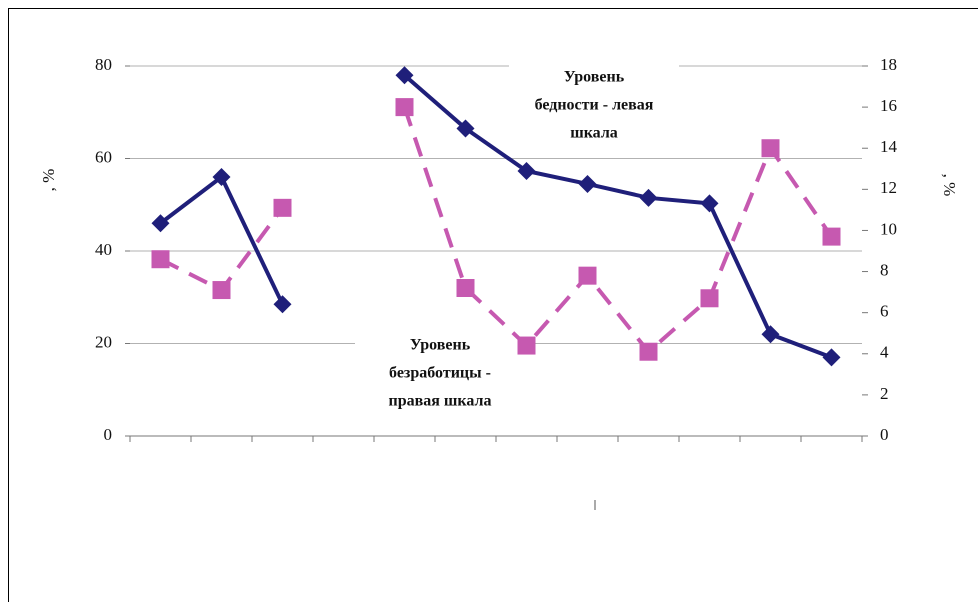  I want to click on y2-tick-label: 4, so click(884, 352).